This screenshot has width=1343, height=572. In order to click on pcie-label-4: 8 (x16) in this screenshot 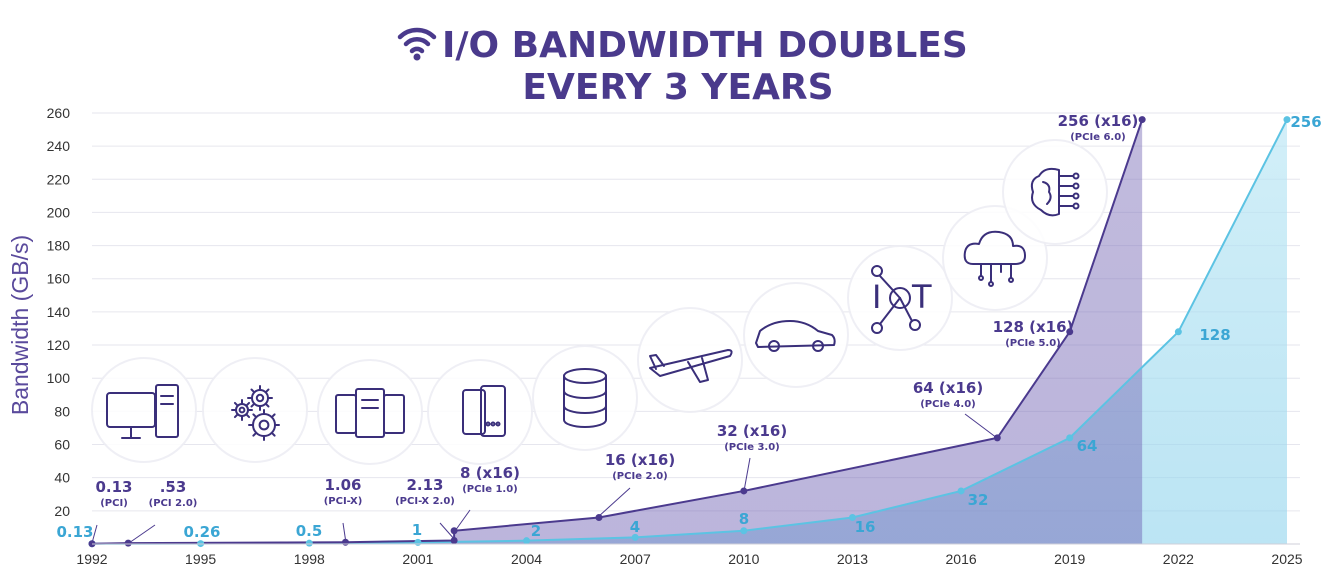, I will do `click(490, 473)`.